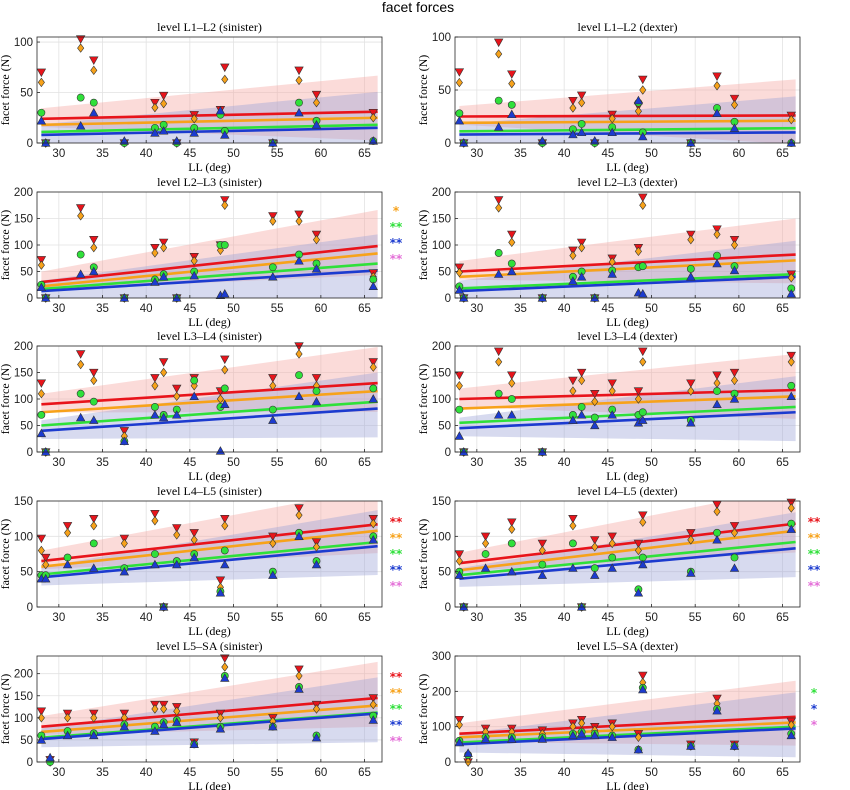  Describe the element at coordinates (627, 730) in the screenshot. I see `trend-line-orange` at that location.